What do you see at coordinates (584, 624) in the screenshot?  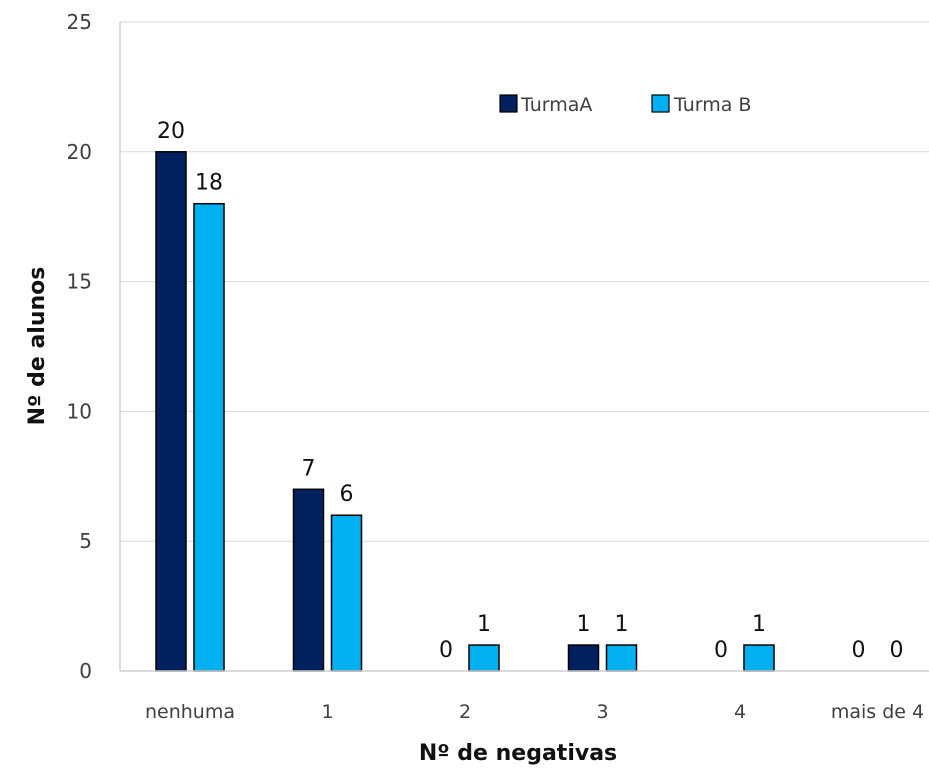 I see `data-label-turma-a: 1` at bounding box center [584, 624].